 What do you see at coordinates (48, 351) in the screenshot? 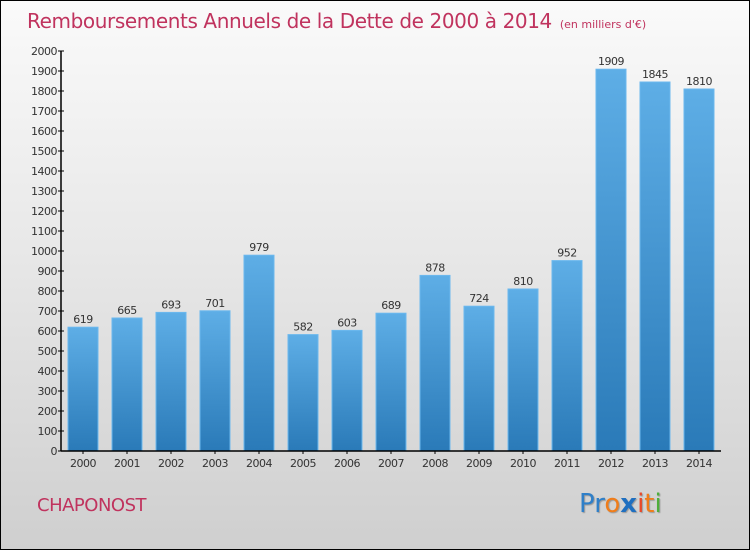
I see `y-tick-label: 500` at bounding box center [48, 351].